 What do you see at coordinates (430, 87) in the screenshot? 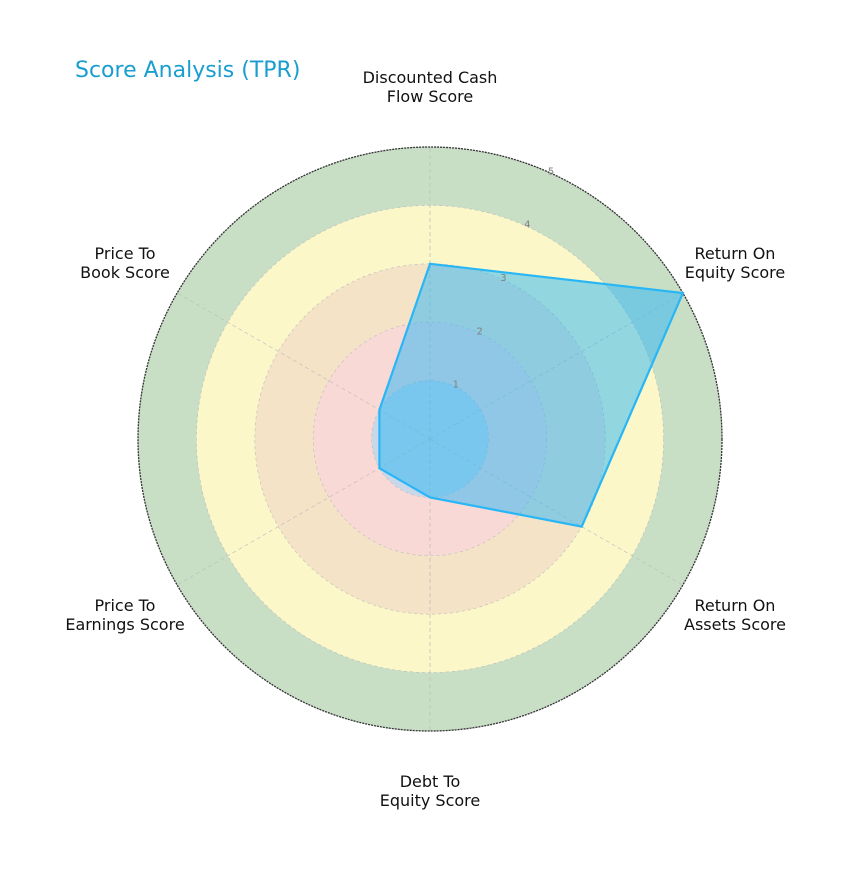
I see `axis-label-dcf: Discounted Cash Flow Score` at bounding box center [430, 87].